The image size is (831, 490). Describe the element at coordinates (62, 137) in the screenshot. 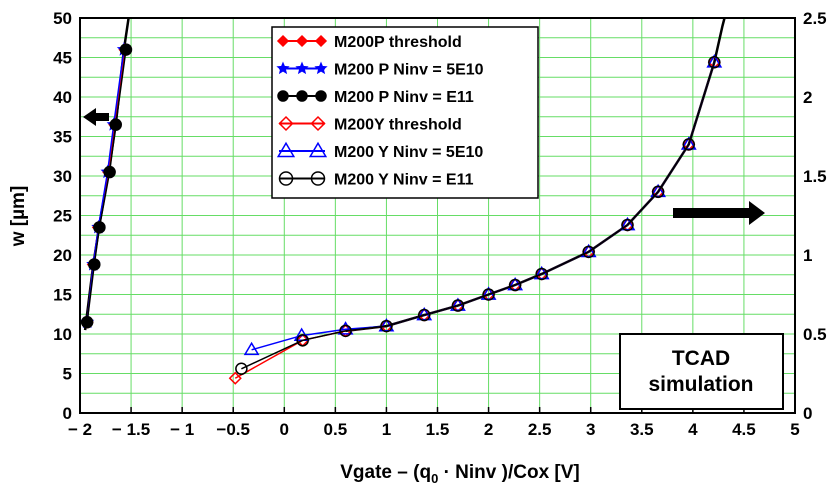

I see `y-left-tick-label: 35` at that location.